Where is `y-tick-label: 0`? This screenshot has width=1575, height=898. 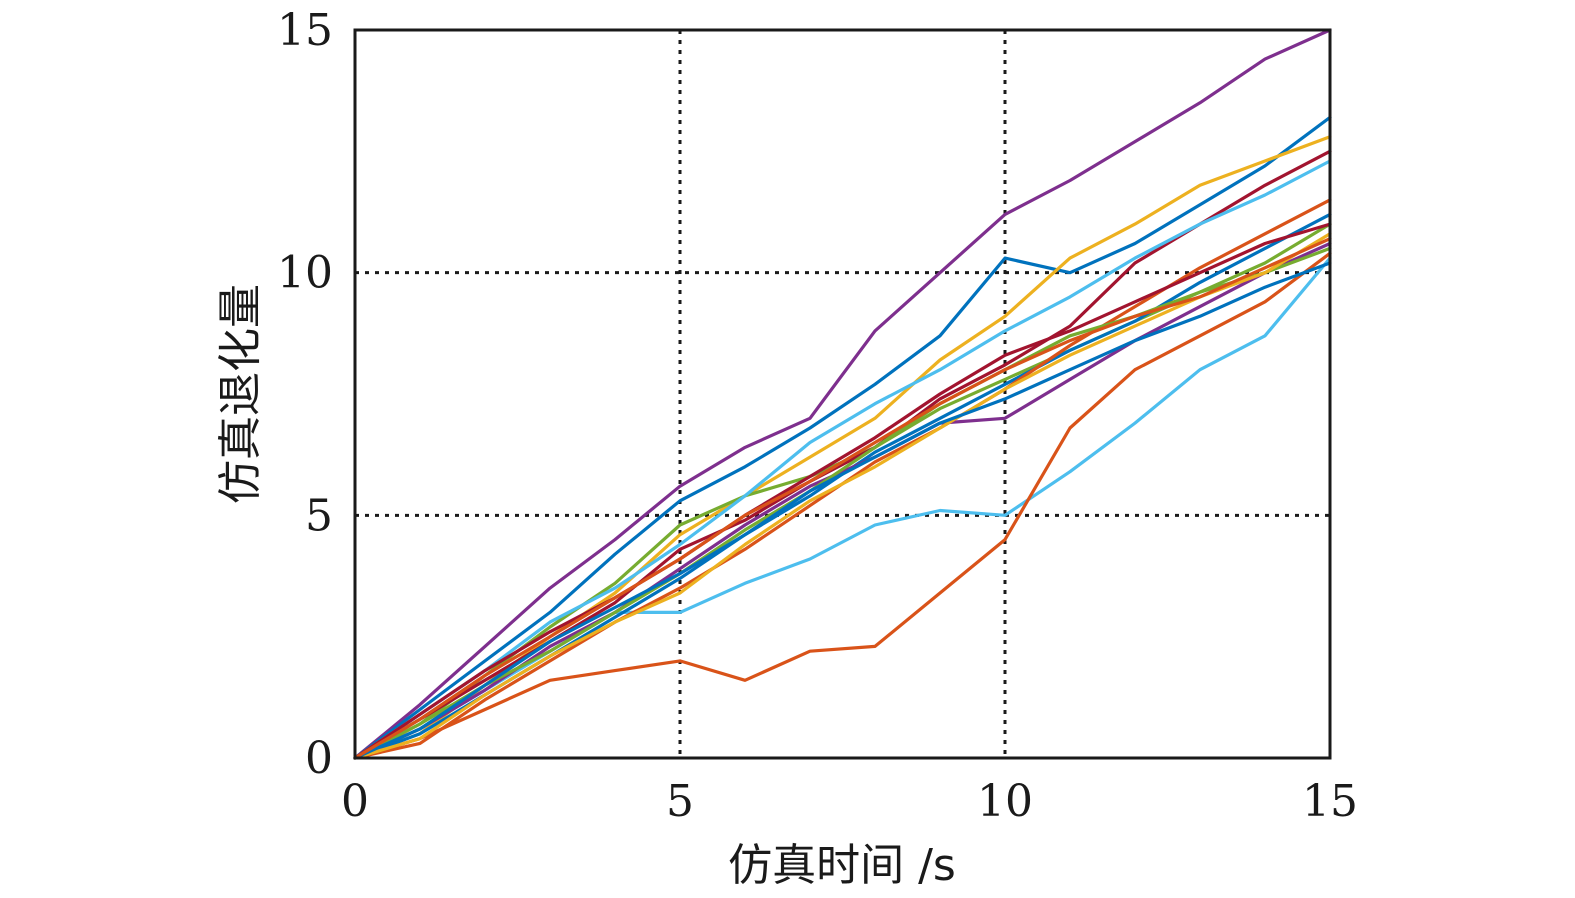 y-tick-label: 0 is located at coordinates (319, 758).